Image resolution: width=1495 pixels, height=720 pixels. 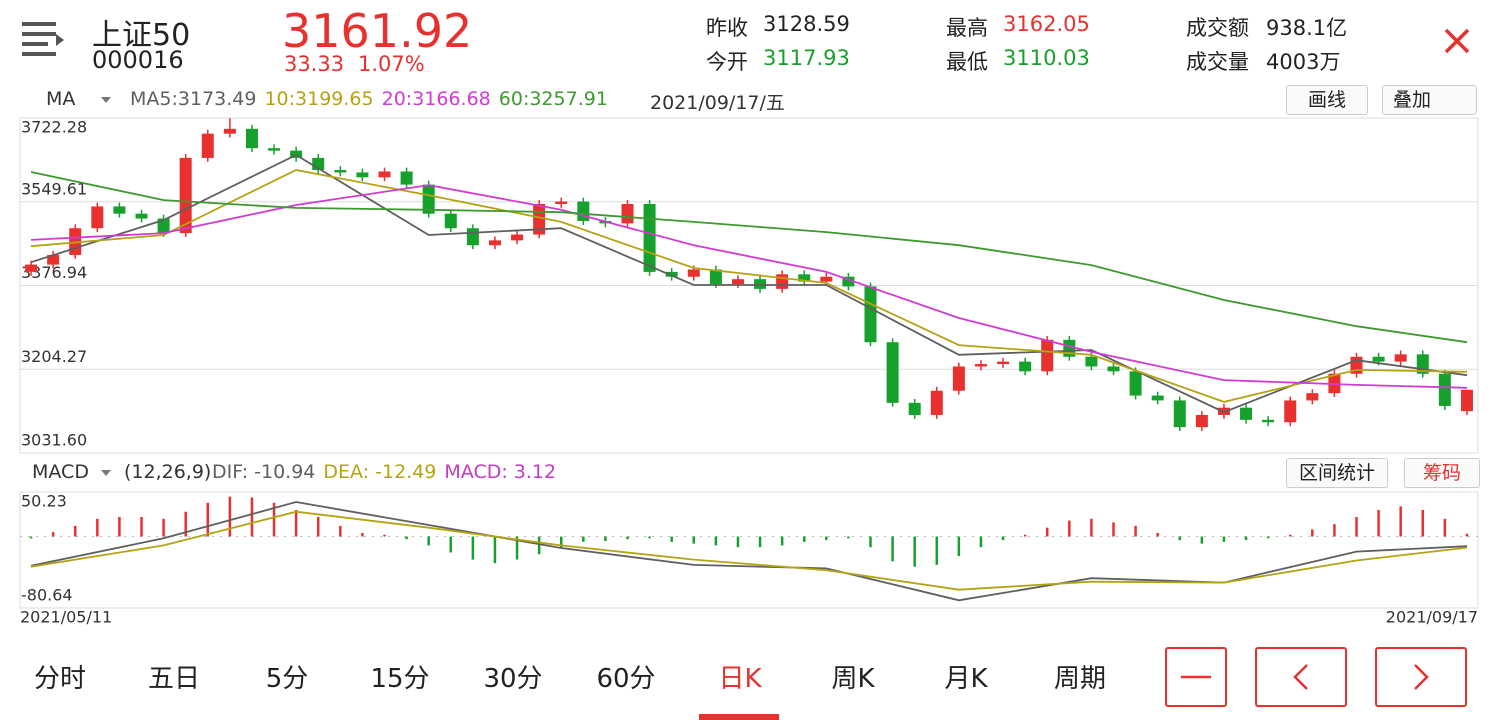 What do you see at coordinates (54, 440) in the screenshot?
I see `y-tick-label: 3031.60` at bounding box center [54, 440].